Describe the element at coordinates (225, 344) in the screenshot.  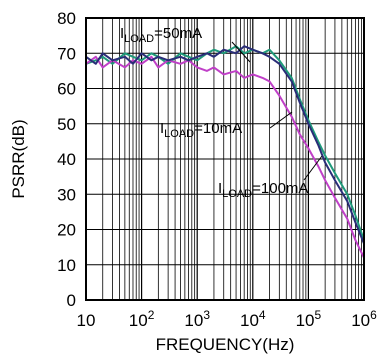
I see `x-axis-label: FREQUENCY(Hz)` at that location.